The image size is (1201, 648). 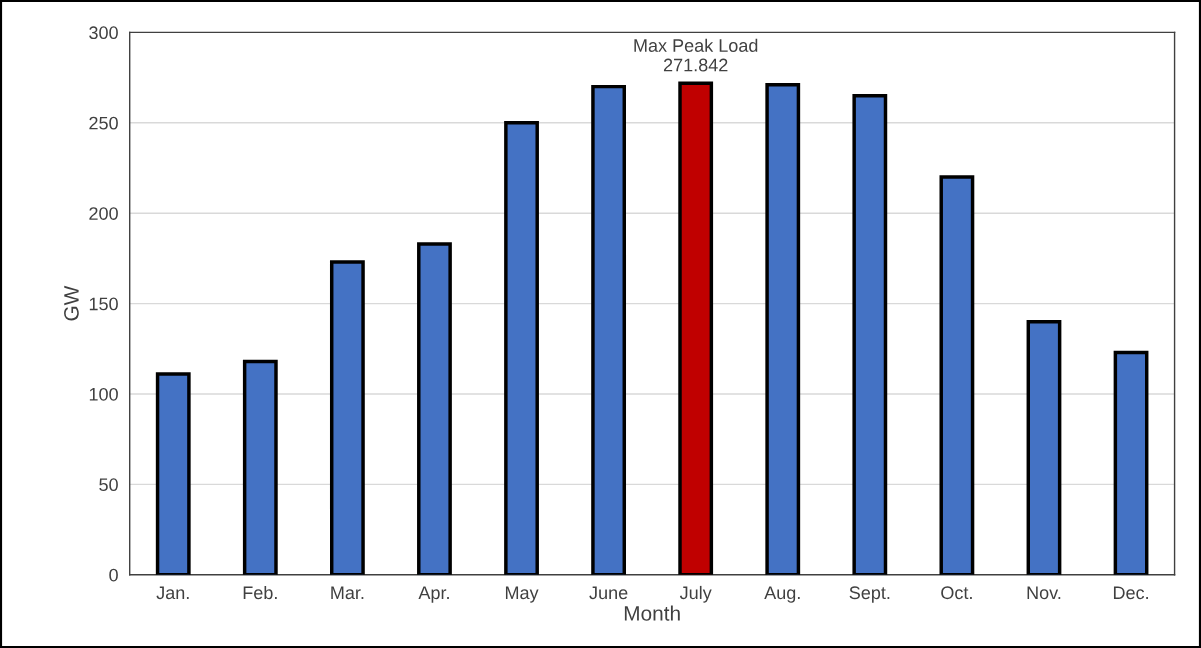 What do you see at coordinates (113, 575) in the screenshot?
I see `y-tick-label: 0` at bounding box center [113, 575].